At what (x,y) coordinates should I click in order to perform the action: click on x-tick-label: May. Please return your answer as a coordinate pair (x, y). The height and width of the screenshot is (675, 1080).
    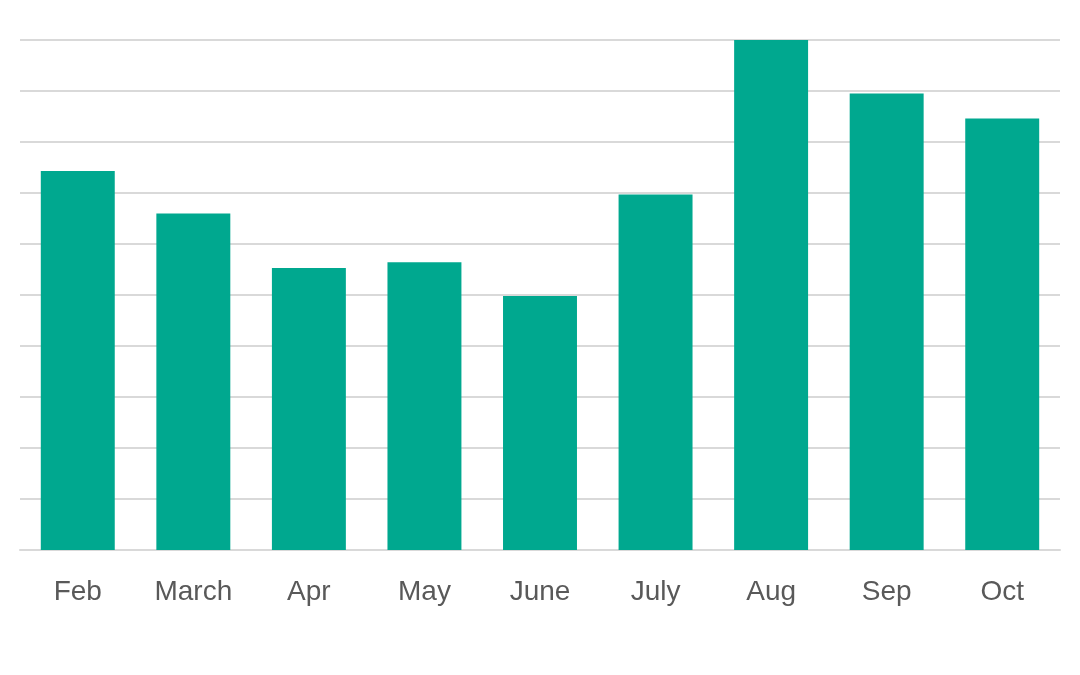
    Looking at the image, I should click on (424, 590).